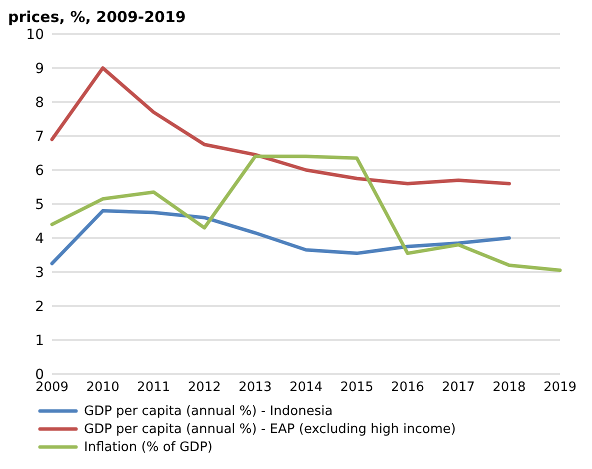 The image size is (592, 469). I want to click on y-tick-label: 3, so click(39, 272).